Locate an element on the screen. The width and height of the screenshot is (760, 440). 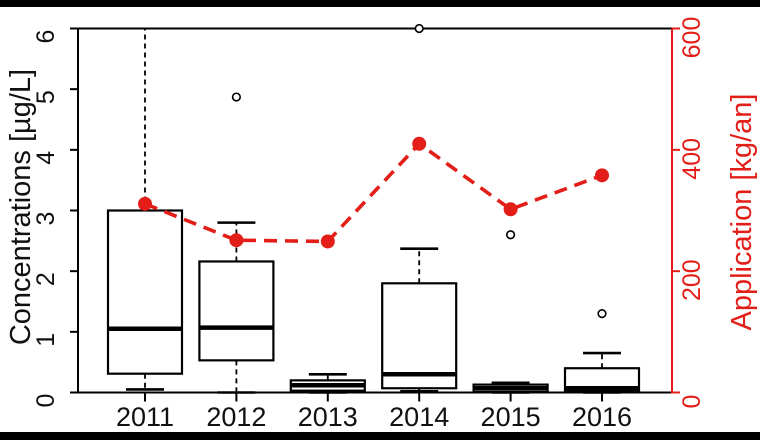
left-axis-title: Concentrations [µg/L] is located at coordinates (21, 207).